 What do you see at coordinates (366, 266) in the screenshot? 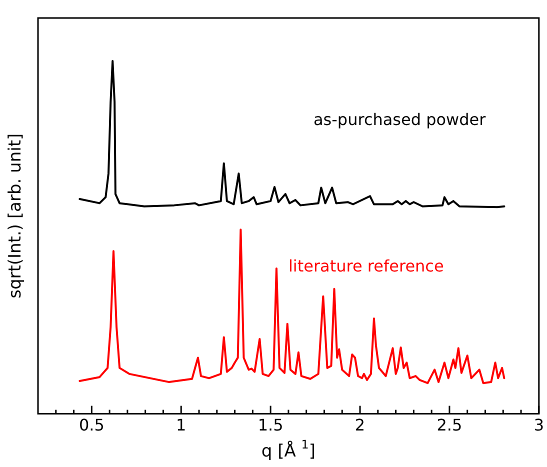
I see `series-label: literature reference` at bounding box center [366, 266].